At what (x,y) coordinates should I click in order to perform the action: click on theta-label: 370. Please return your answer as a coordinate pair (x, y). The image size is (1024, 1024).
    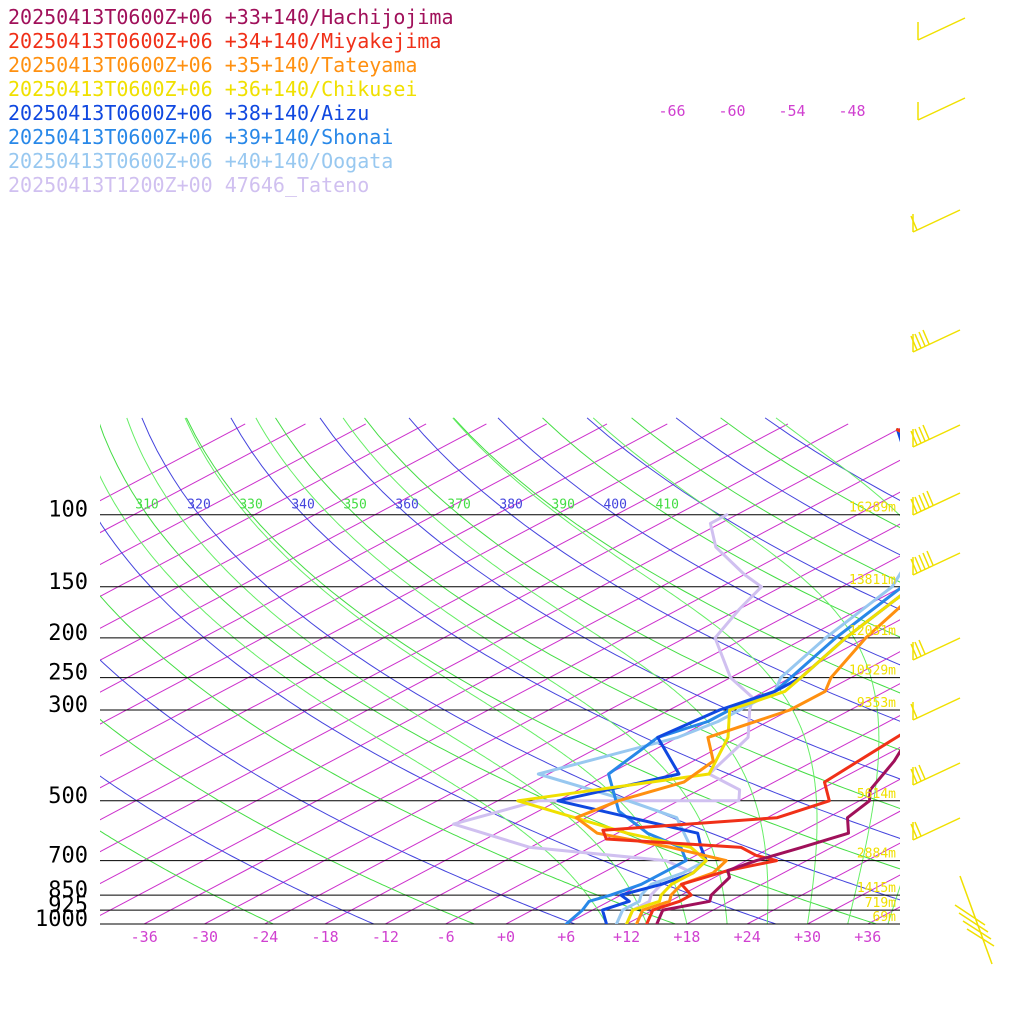
    Looking at the image, I should click on (458, 505).